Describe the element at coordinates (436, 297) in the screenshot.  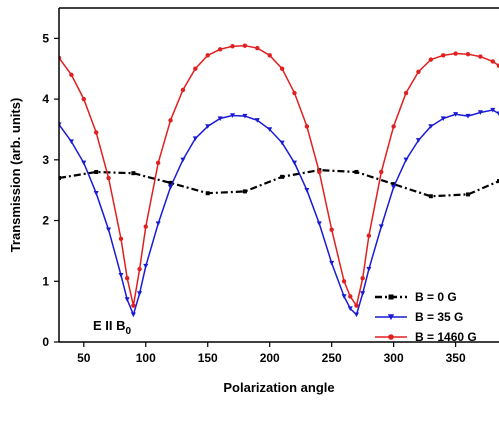
I see `legend-label: B = 0 G` at that location.